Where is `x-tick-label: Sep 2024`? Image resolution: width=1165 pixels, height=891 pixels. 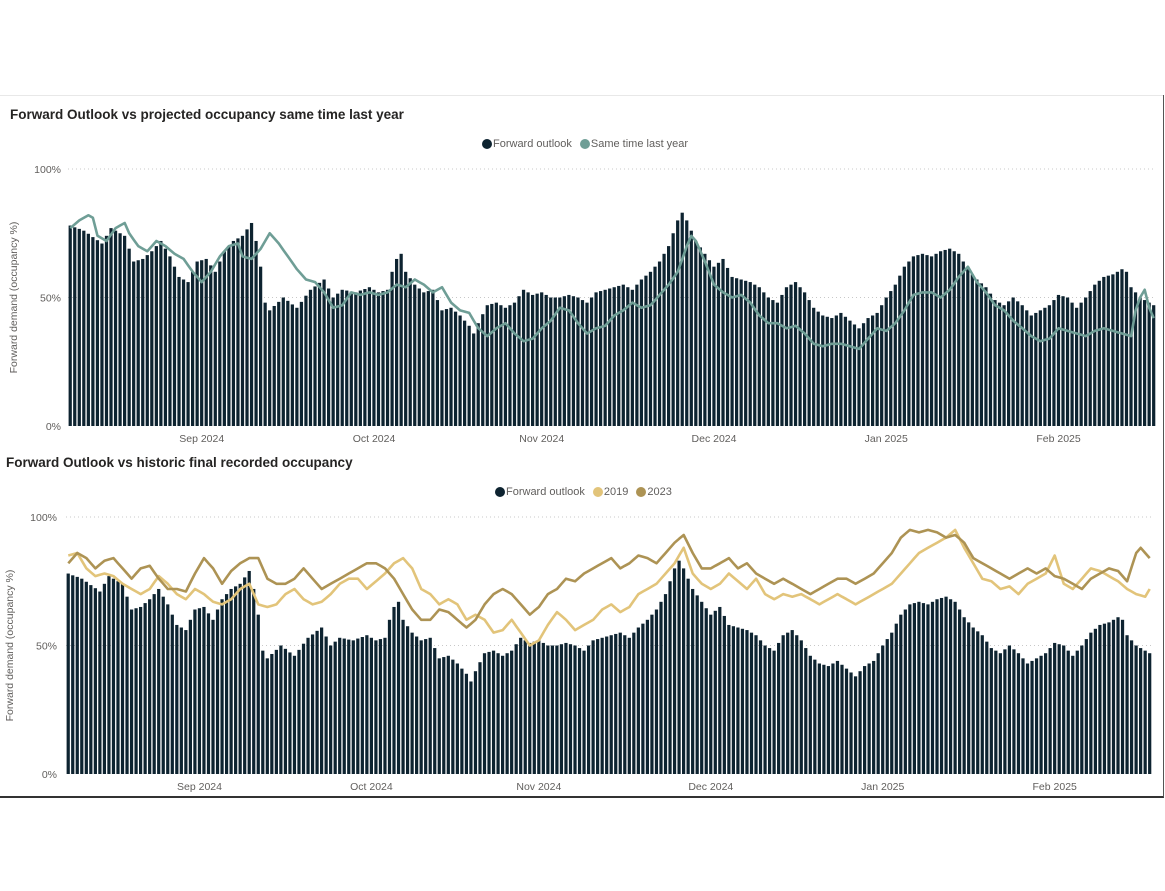 x-tick-label: Sep 2024 is located at coordinates (199, 787).